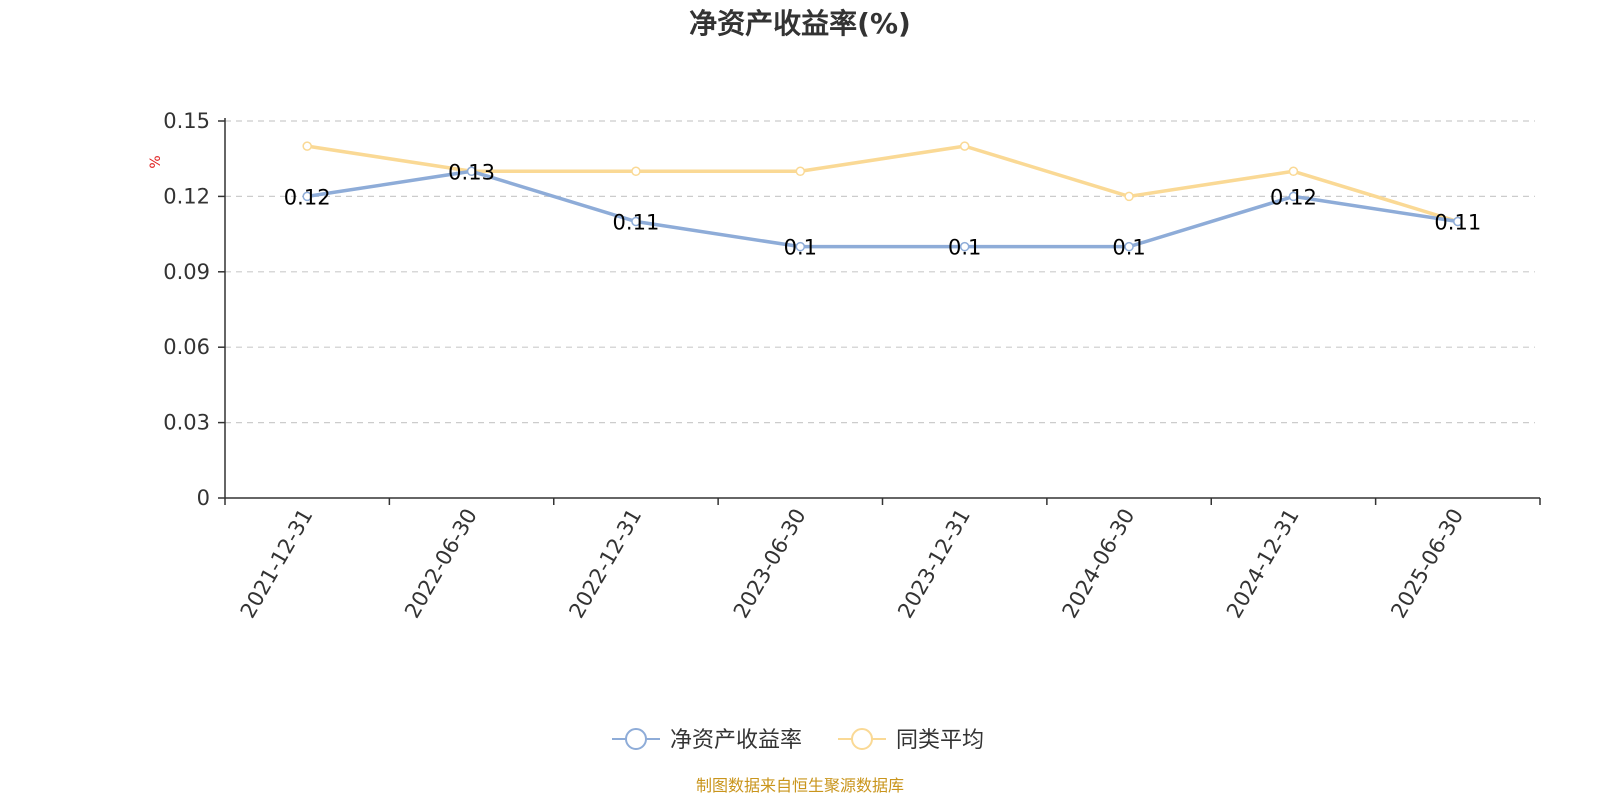  What do you see at coordinates (1263, 564) in the screenshot?
I see `x-tick-label: 2024-12-31` at bounding box center [1263, 564].